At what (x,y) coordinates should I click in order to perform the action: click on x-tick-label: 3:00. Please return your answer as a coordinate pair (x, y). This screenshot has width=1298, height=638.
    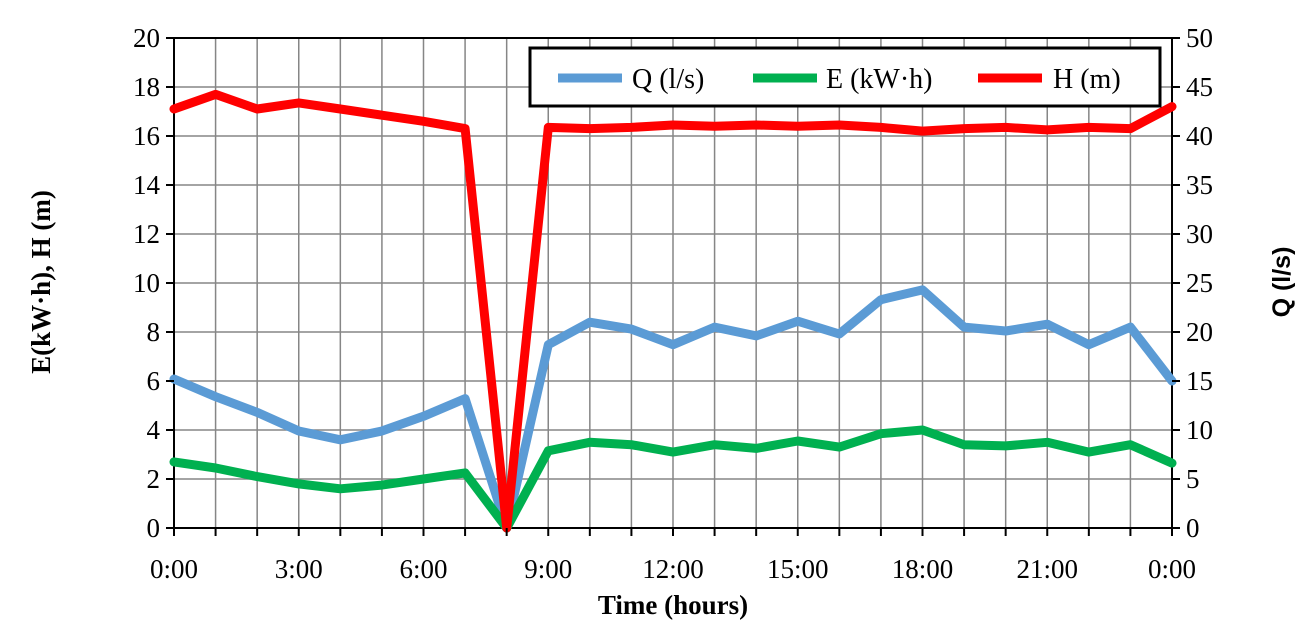
    Looking at the image, I should click on (299, 569).